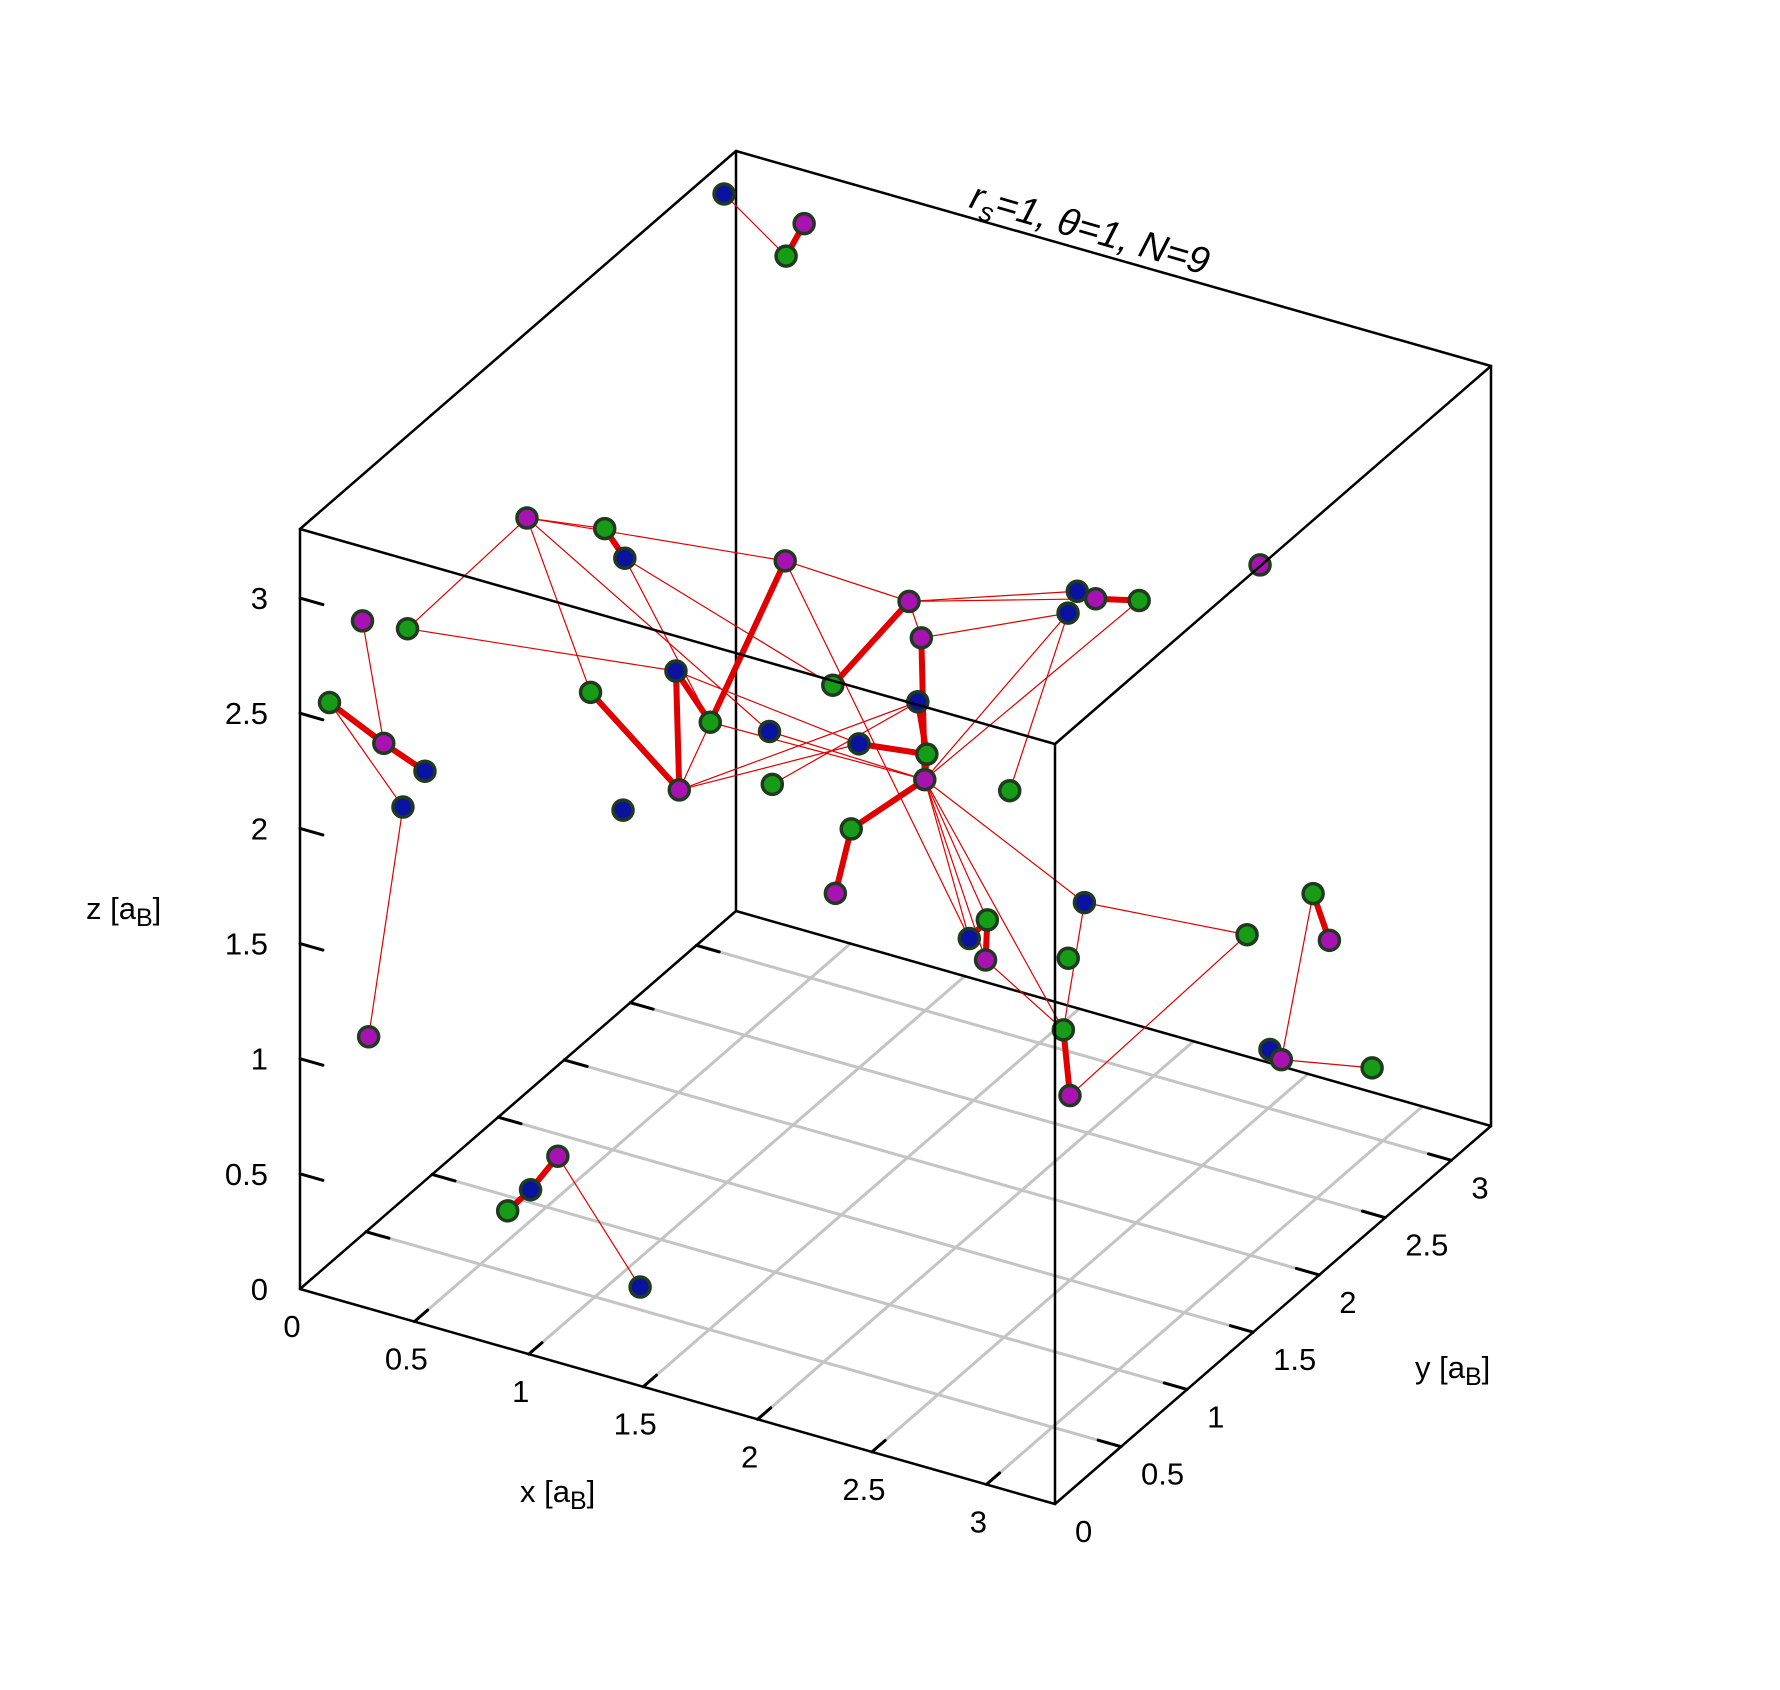  Describe the element at coordinates (1162, 1474) in the screenshot. I see `y-tick-label: 0.5` at that location.